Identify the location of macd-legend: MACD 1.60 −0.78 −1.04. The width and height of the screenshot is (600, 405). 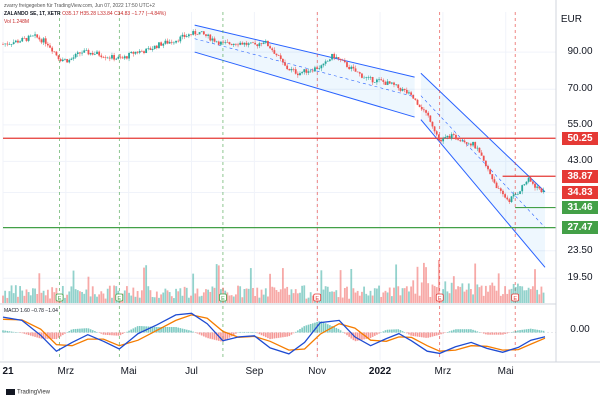
(31, 311).